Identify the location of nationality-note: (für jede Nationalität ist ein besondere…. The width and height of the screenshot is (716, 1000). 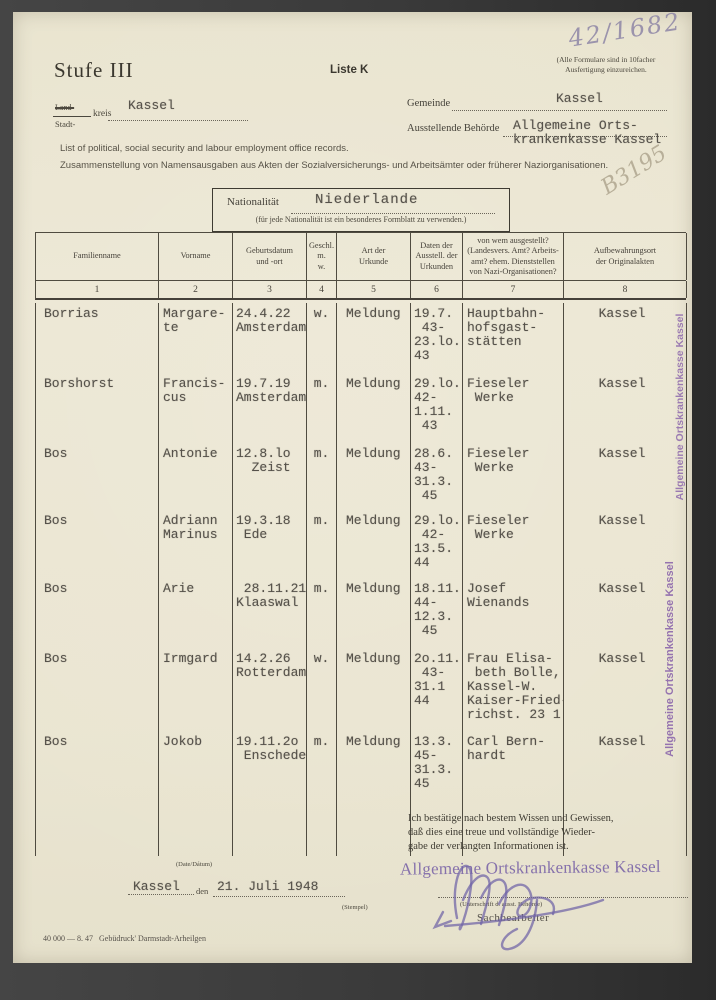
(361, 219).